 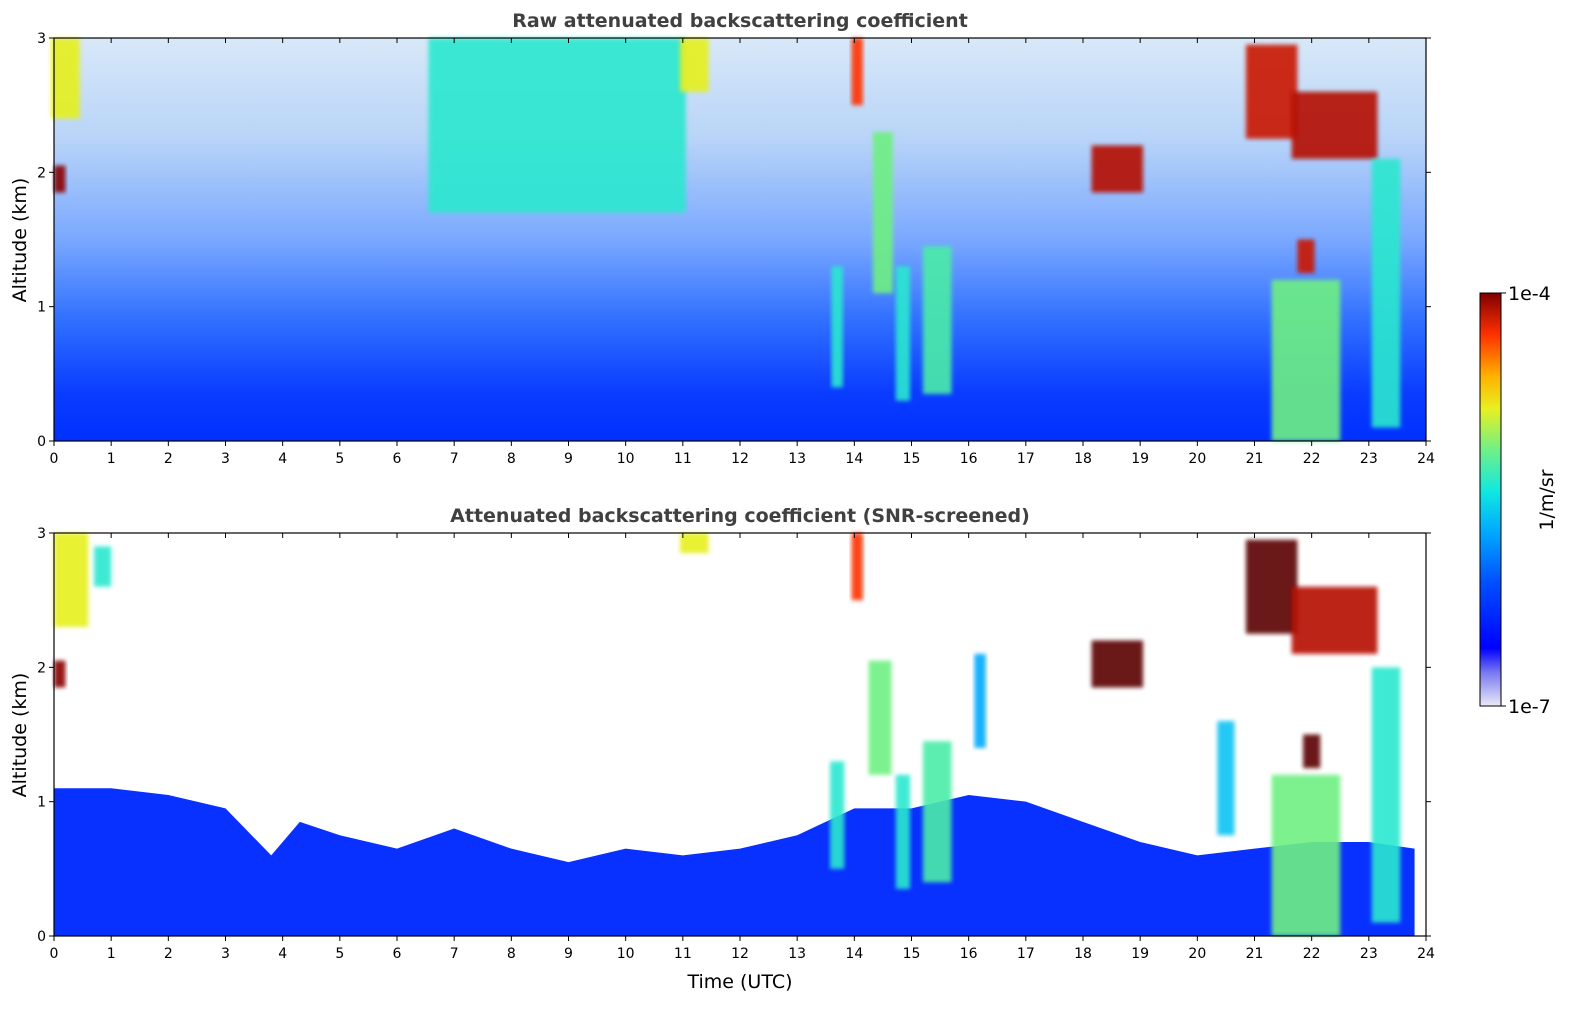 What do you see at coordinates (739, 982) in the screenshot?
I see `x-axis-label: Time (UTC)` at bounding box center [739, 982].